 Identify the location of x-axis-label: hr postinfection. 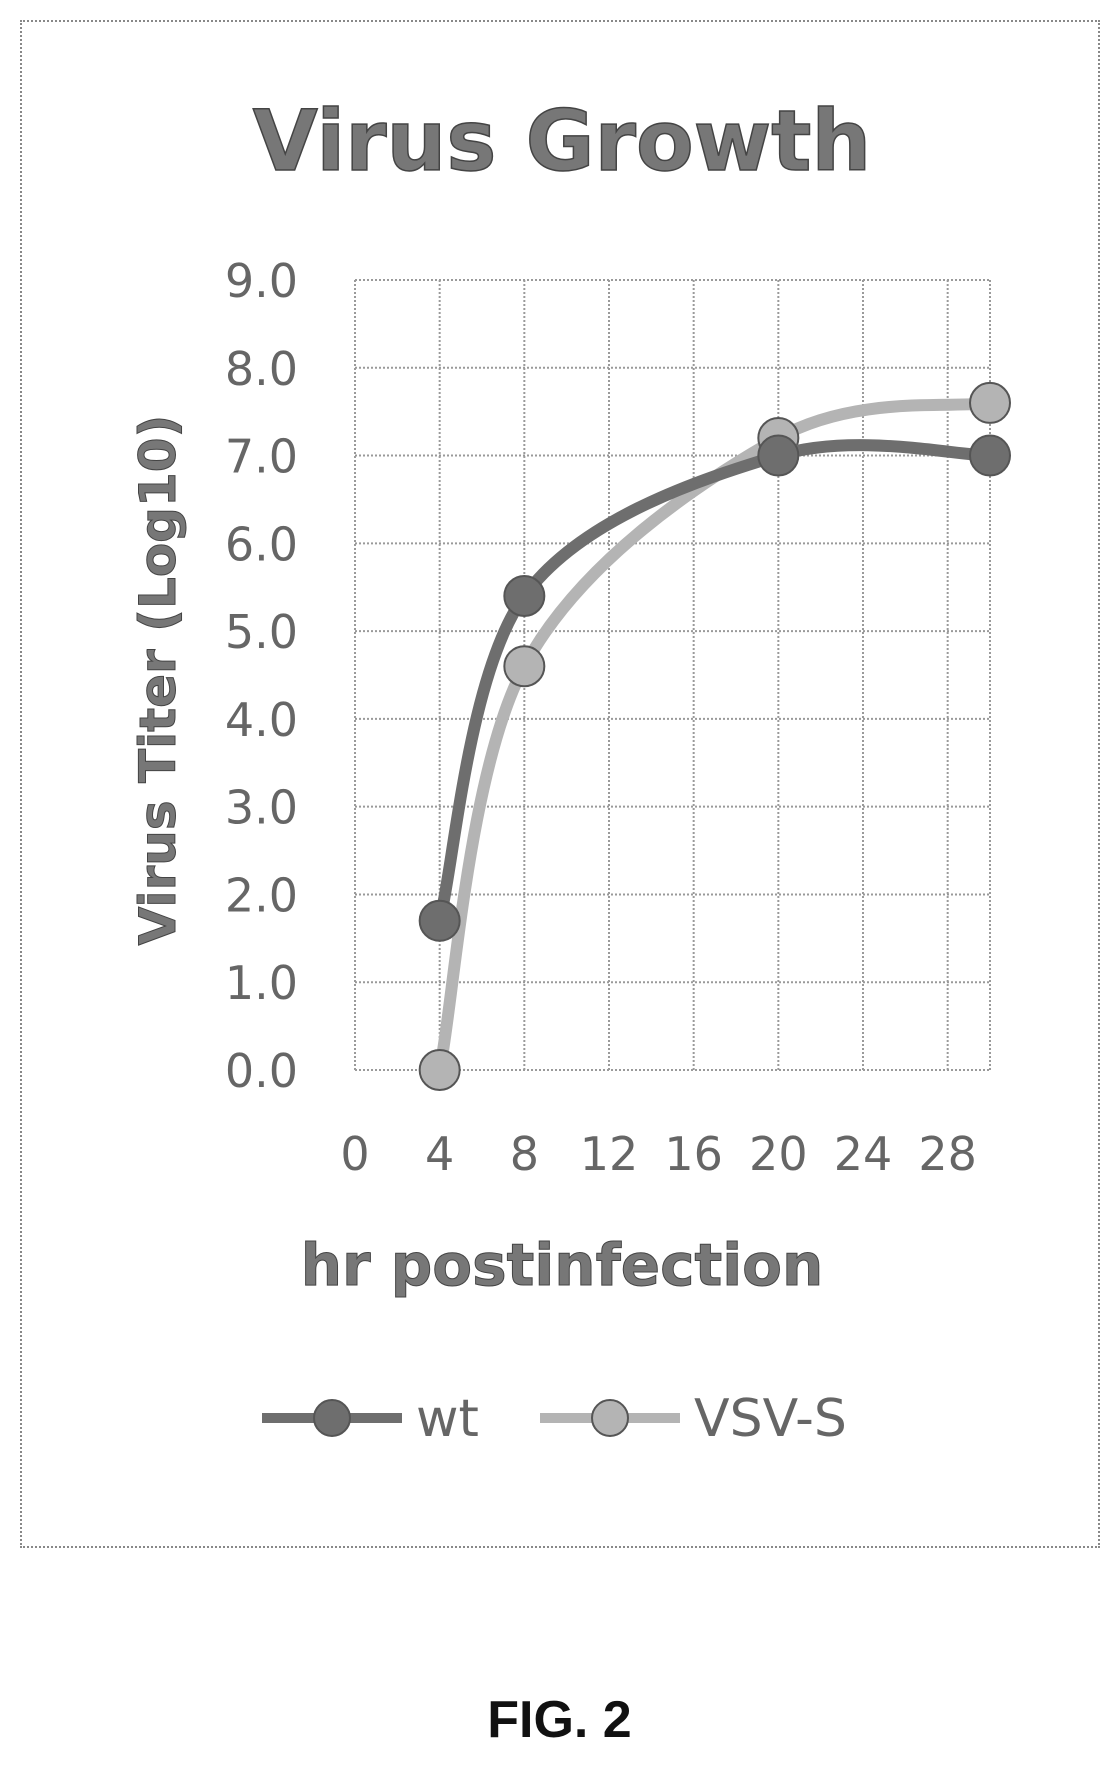
(562, 1265).